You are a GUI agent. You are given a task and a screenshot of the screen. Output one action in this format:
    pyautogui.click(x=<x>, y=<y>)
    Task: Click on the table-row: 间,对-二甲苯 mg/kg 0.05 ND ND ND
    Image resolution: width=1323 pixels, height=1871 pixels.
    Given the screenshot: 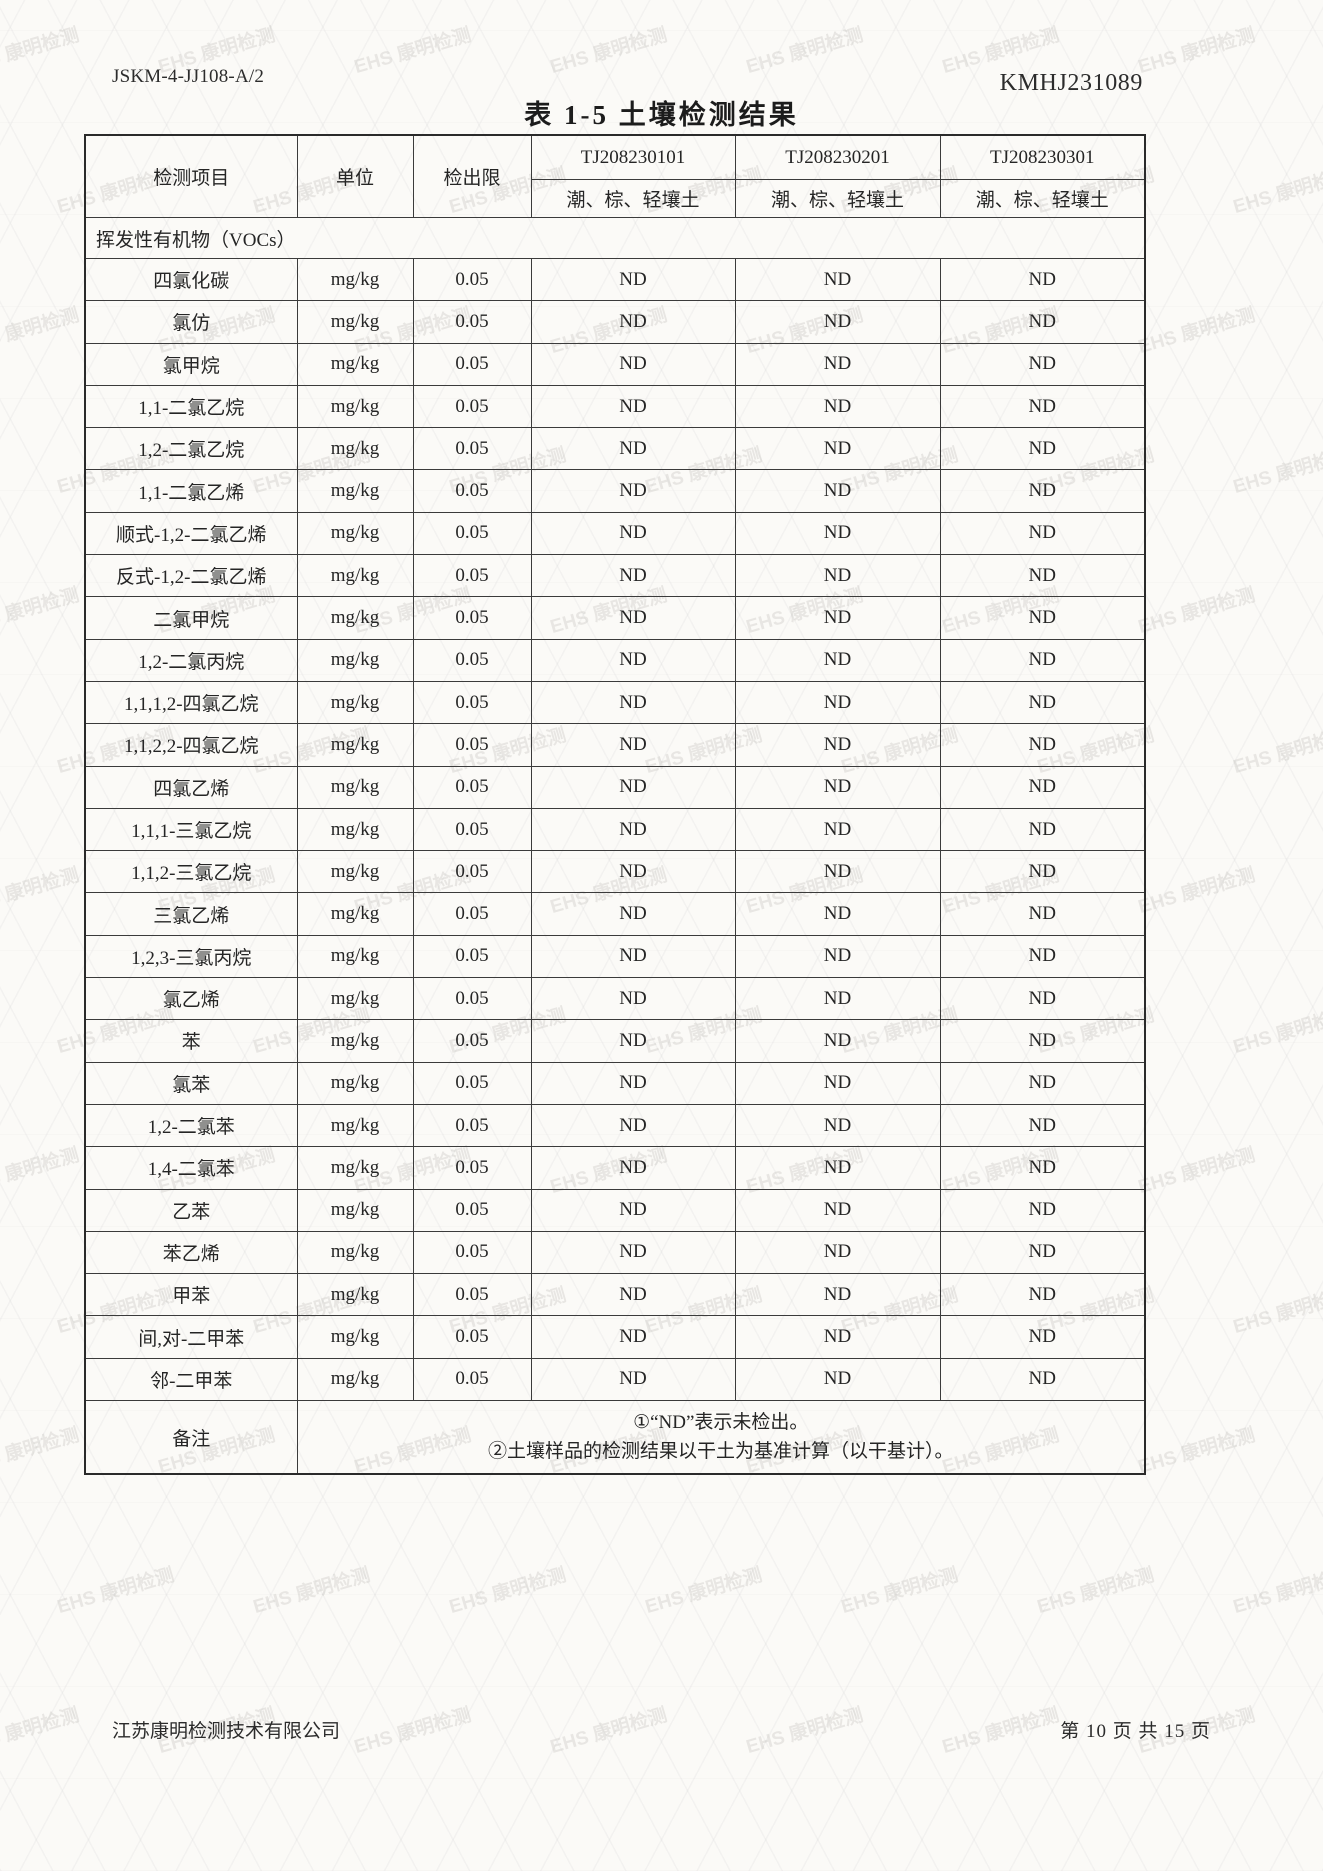 What is the action you would take?
    pyautogui.click(x=615, y=1337)
    